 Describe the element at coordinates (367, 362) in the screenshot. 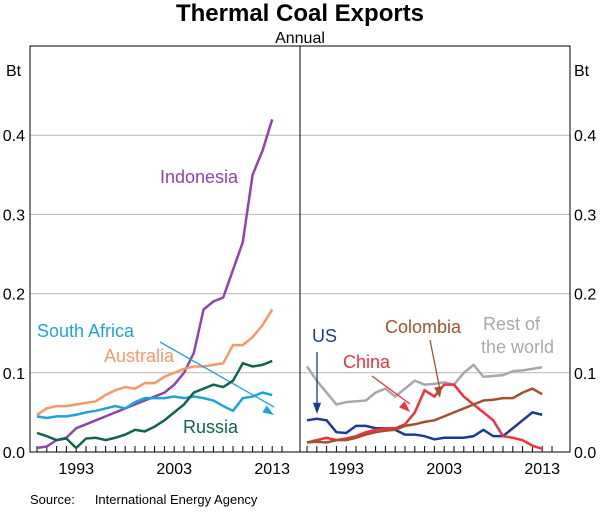

I see `series-label-china: China` at that location.